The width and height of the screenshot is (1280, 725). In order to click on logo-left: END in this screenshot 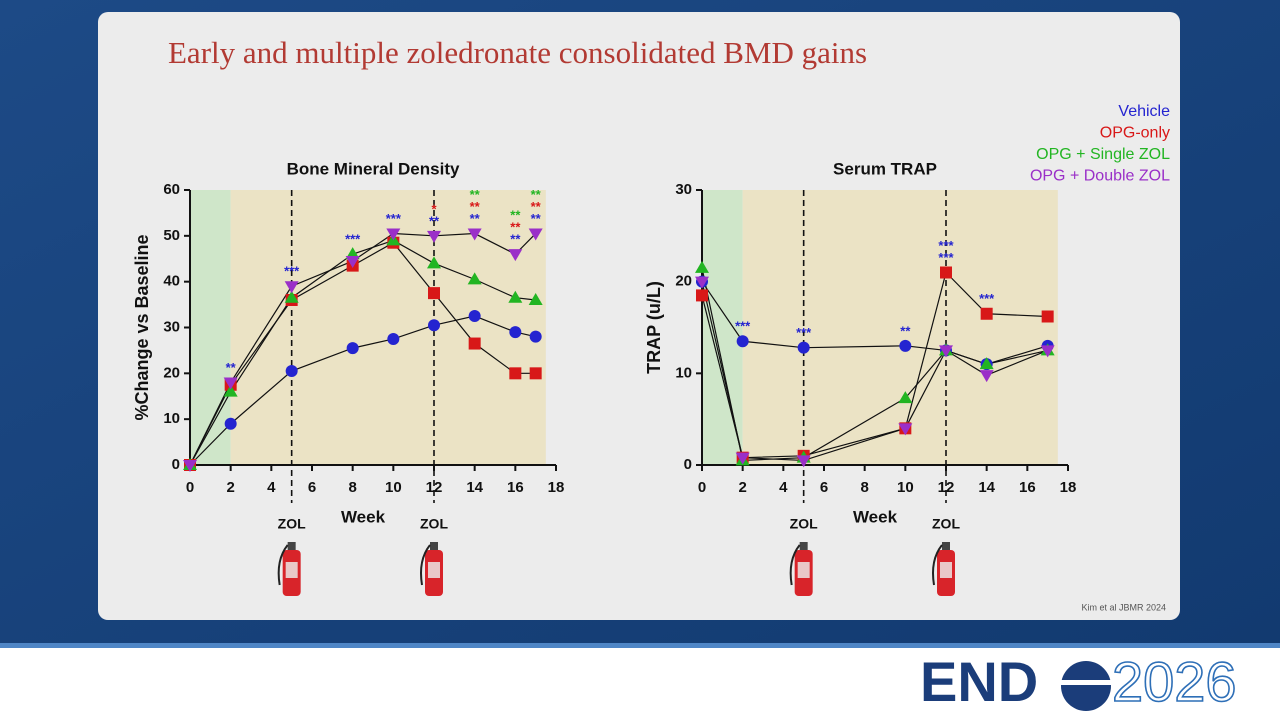, I will do `click(979, 681)`.